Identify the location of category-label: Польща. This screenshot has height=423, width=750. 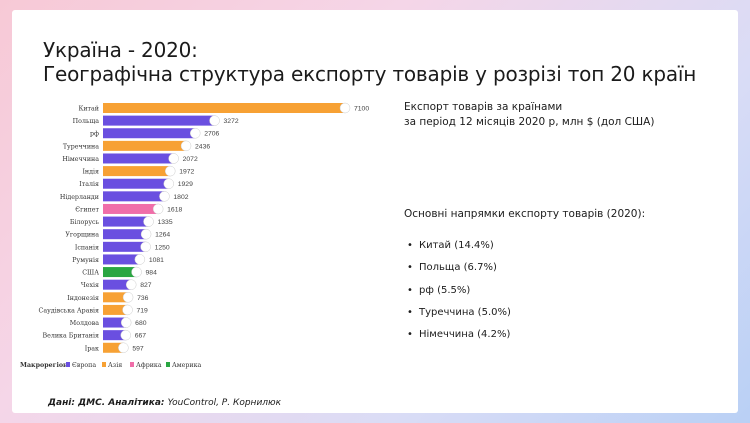
(86, 121).